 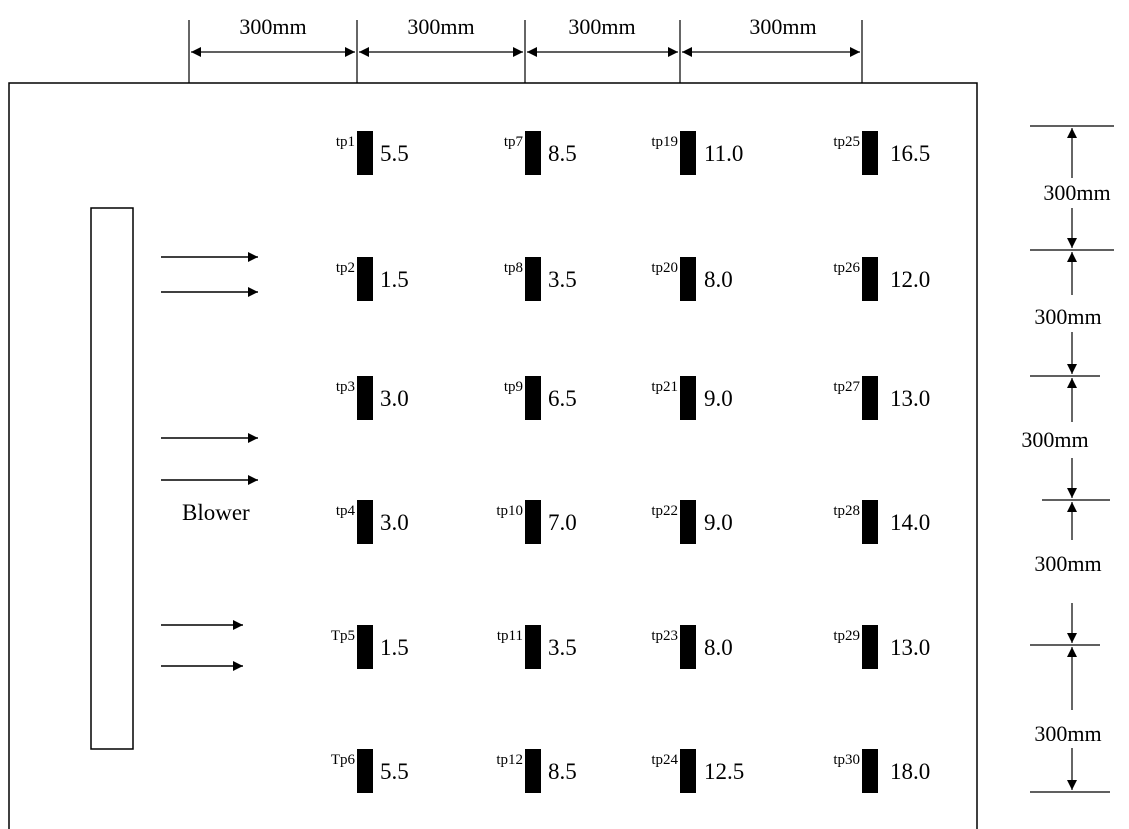 What do you see at coordinates (343, 636) in the screenshot?
I see `point-tag: Tp5` at bounding box center [343, 636].